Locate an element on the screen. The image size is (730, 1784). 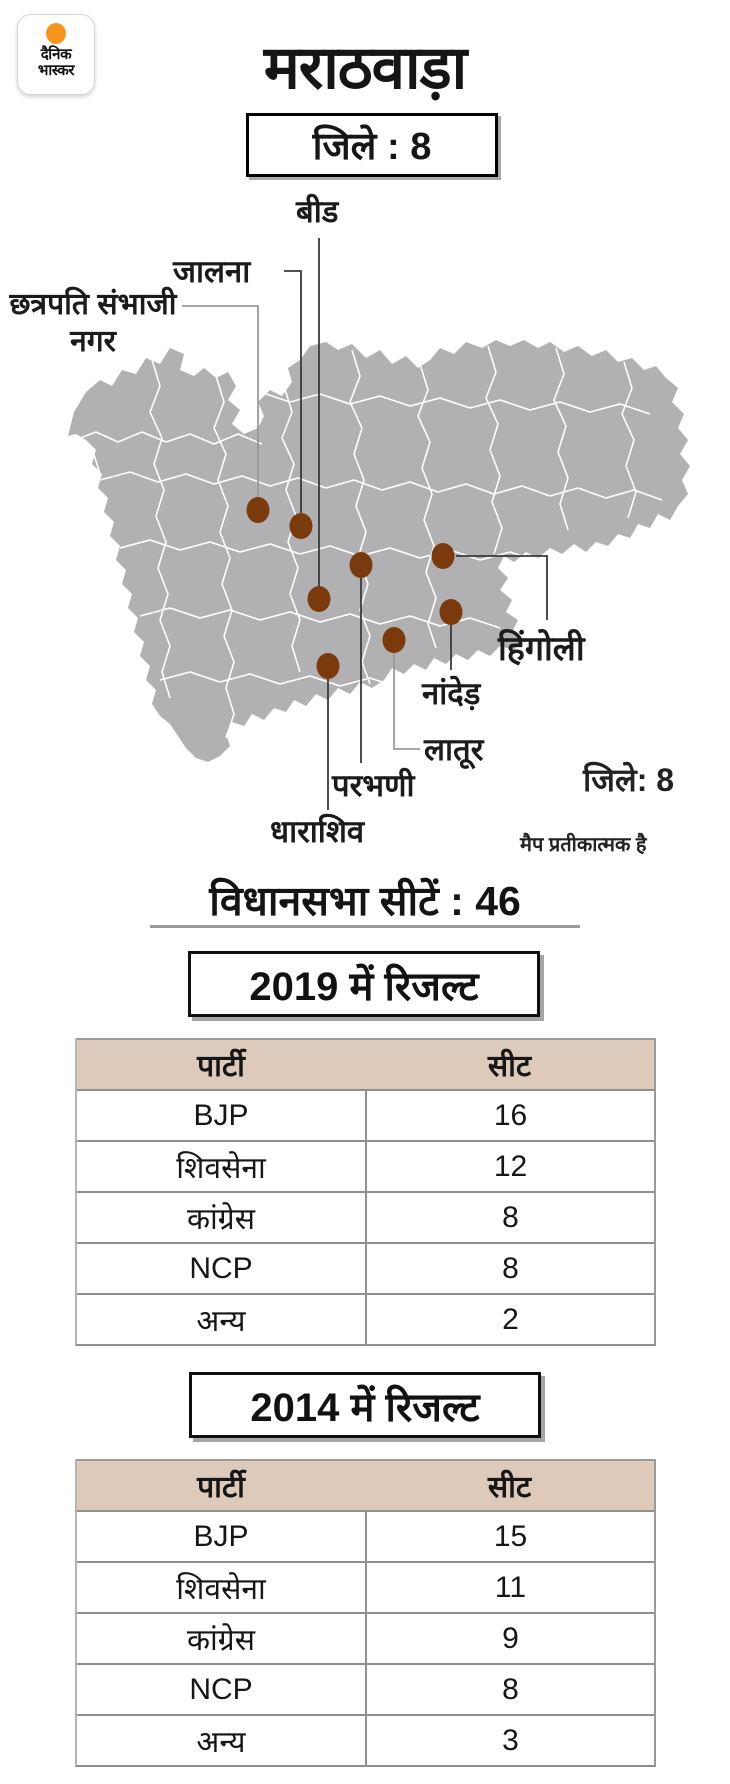
seat-count: 15 is located at coordinates (509, 1536).